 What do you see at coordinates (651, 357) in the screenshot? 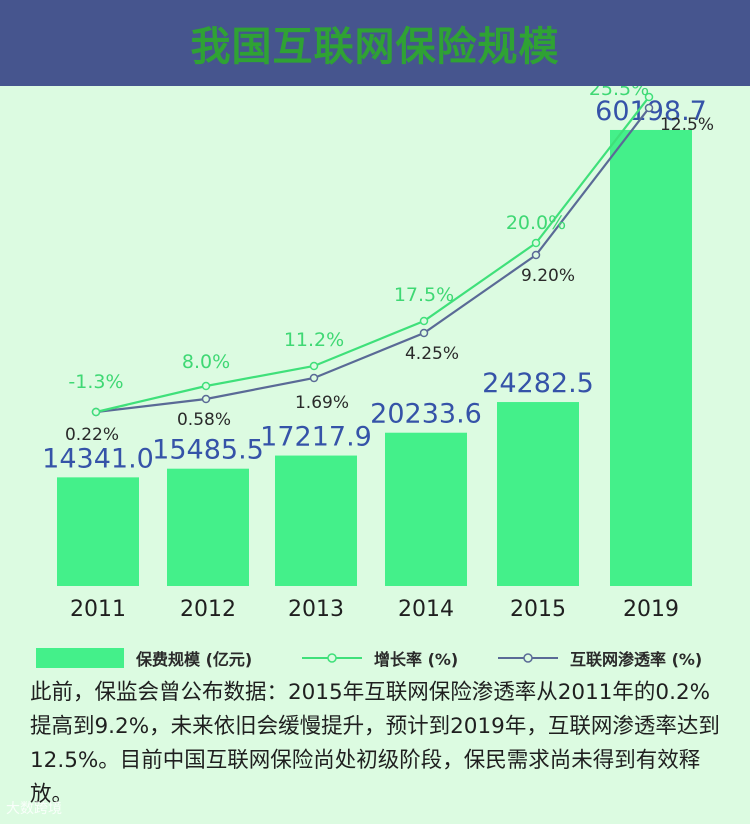
I see `bar-2019` at bounding box center [651, 357].